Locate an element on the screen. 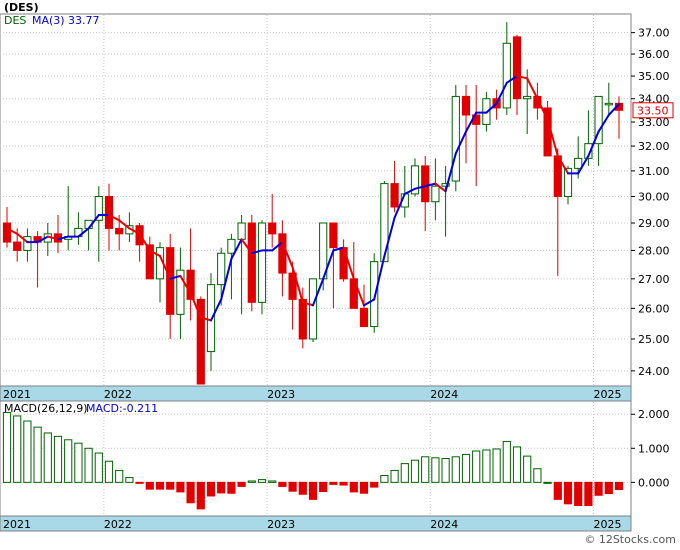  x-axis-band-bottom is located at coordinates (316, 523).